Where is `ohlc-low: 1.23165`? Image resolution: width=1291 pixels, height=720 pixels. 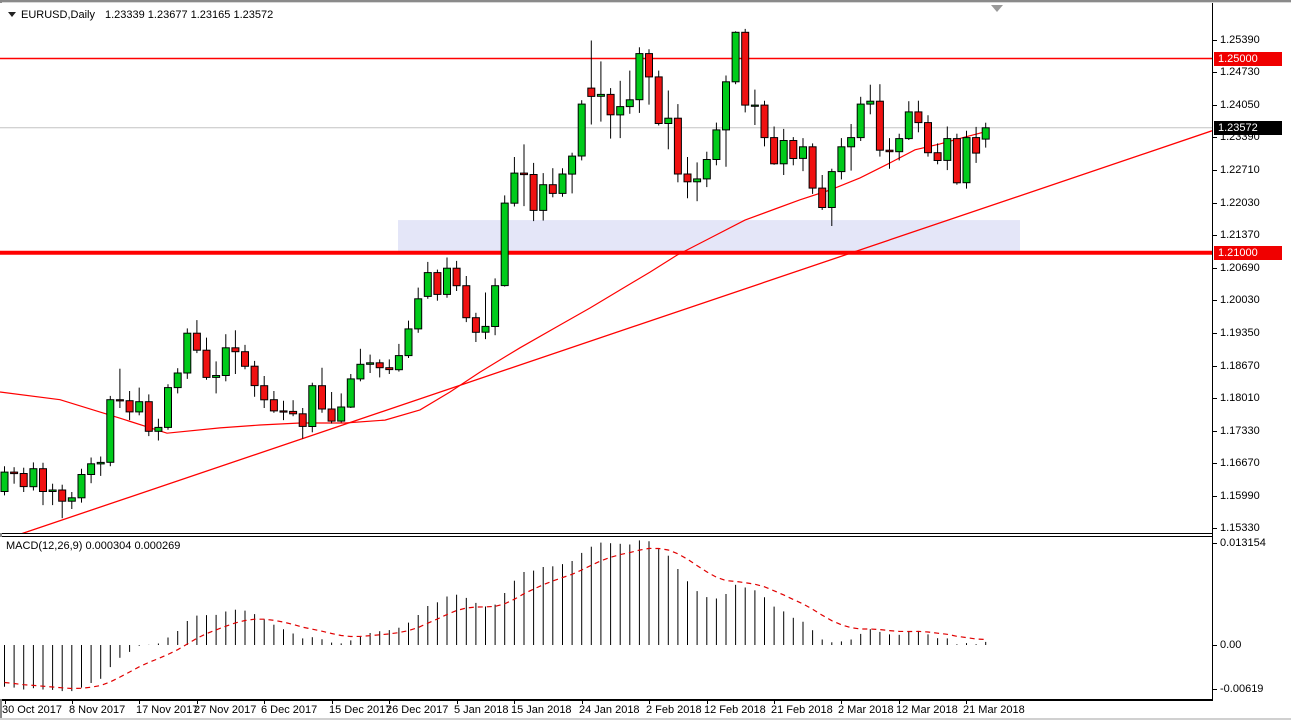 ohlc-low: 1.23165 is located at coordinates (210, 15).